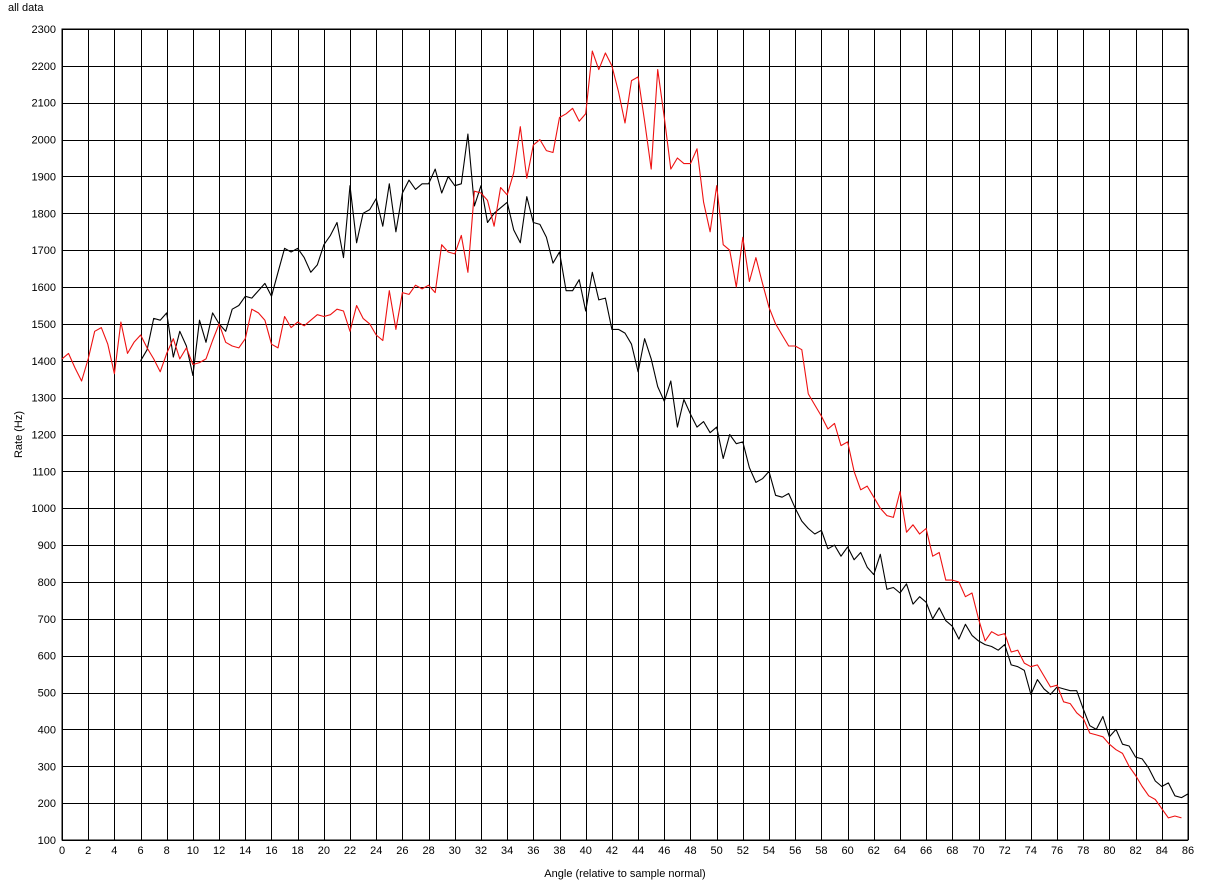 The image size is (1212, 883). Describe the element at coordinates (44, 104) in the screenshot. I see `y-tick-label: 2100` at that location.